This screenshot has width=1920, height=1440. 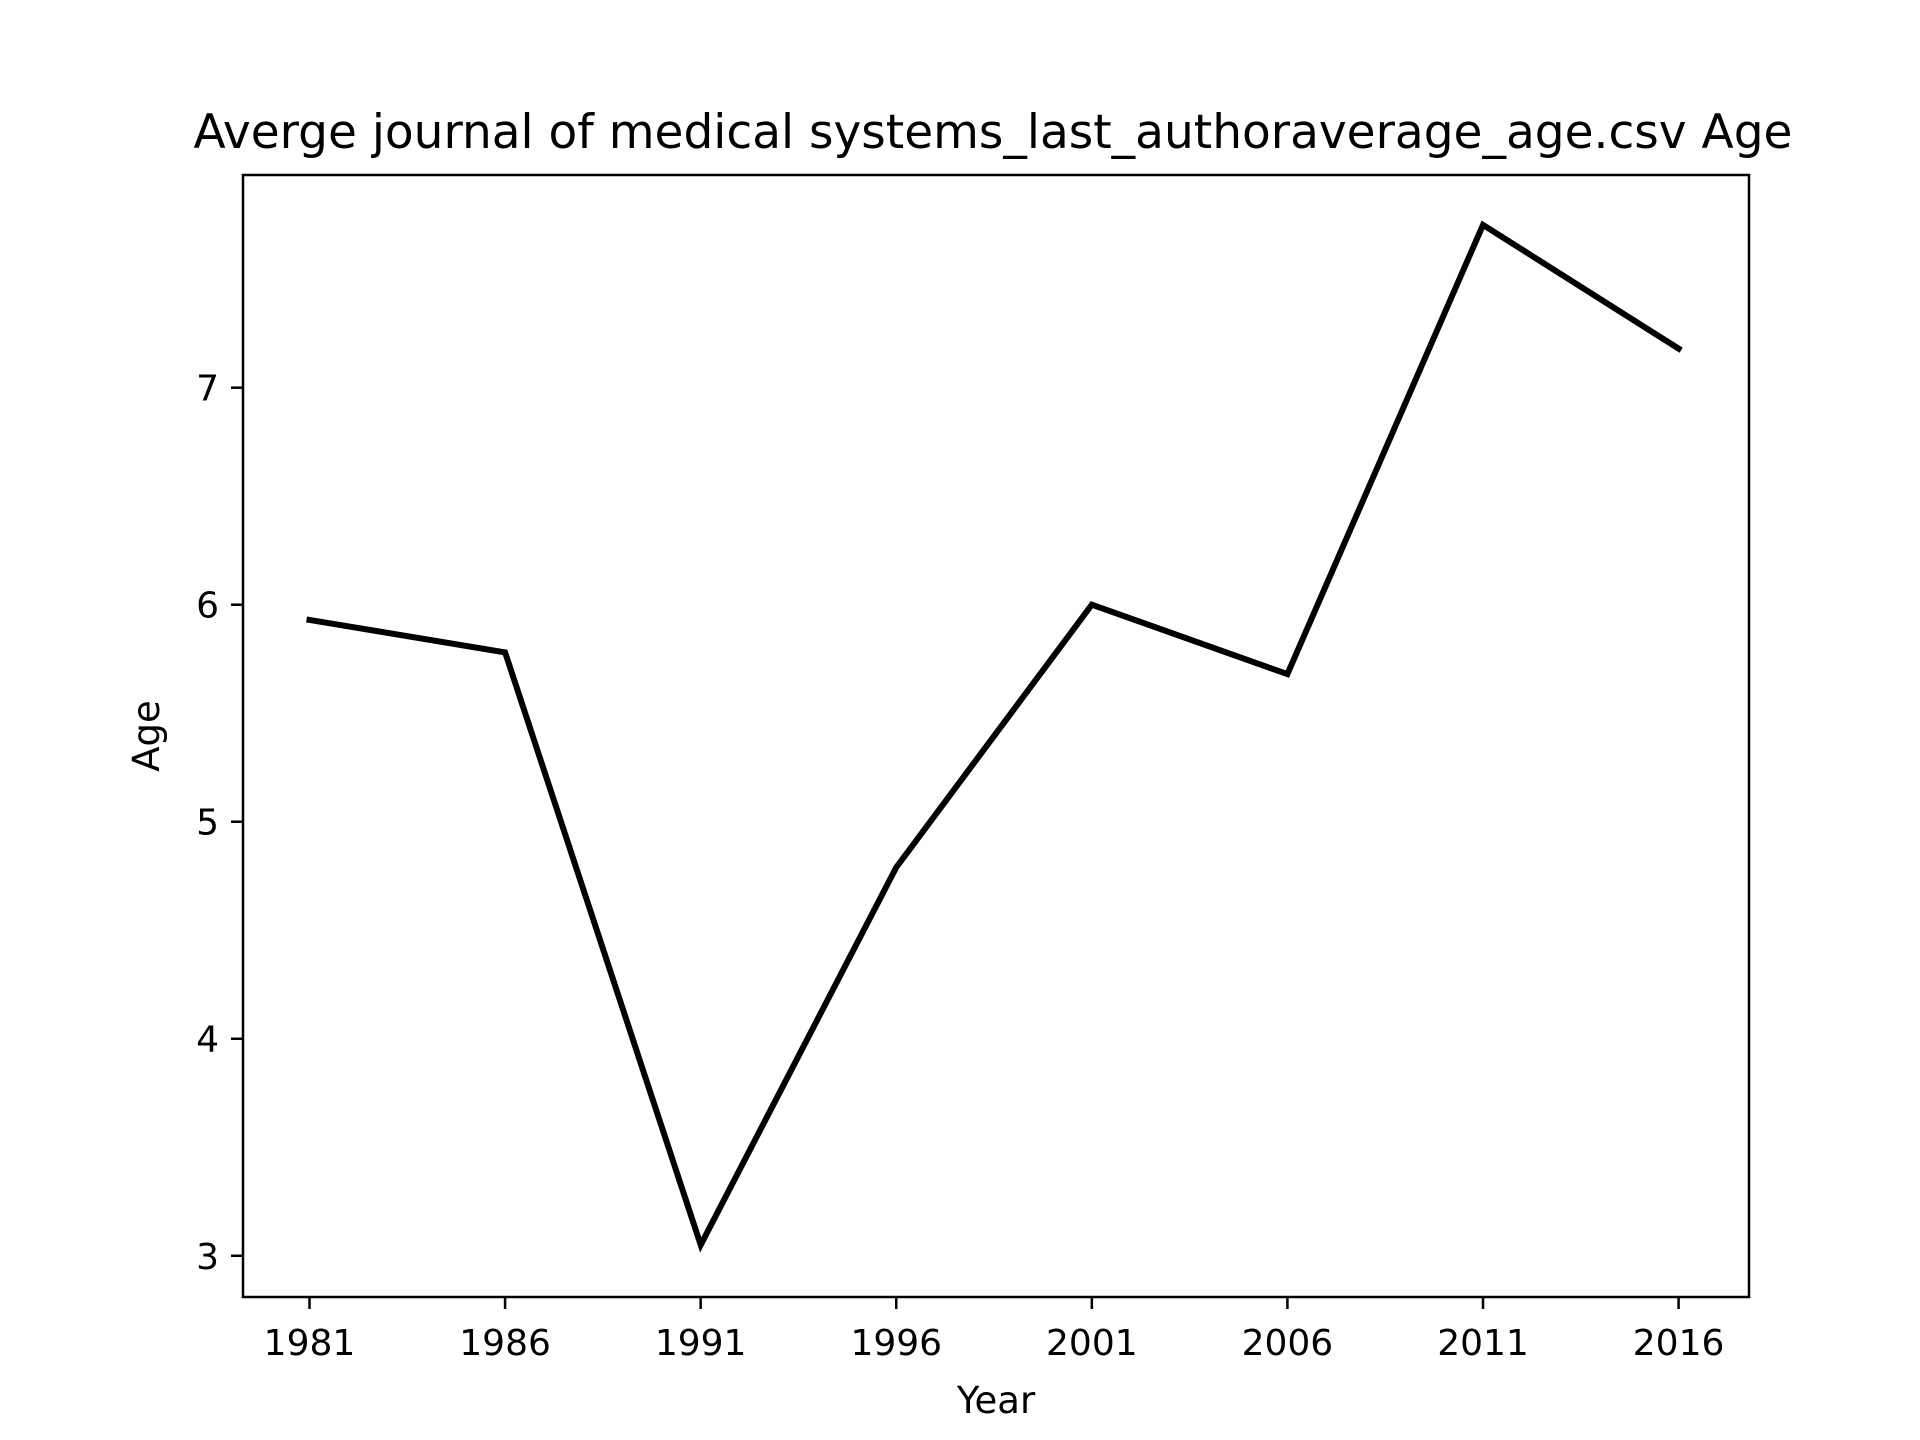 I want to click on x-tick-label: 2016, so click(x=1679, y=1343).